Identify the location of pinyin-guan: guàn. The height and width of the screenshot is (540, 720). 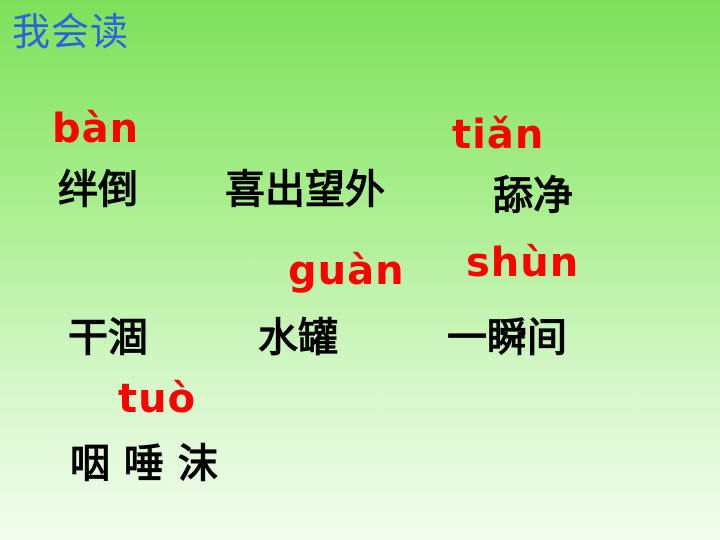
(346, 271).